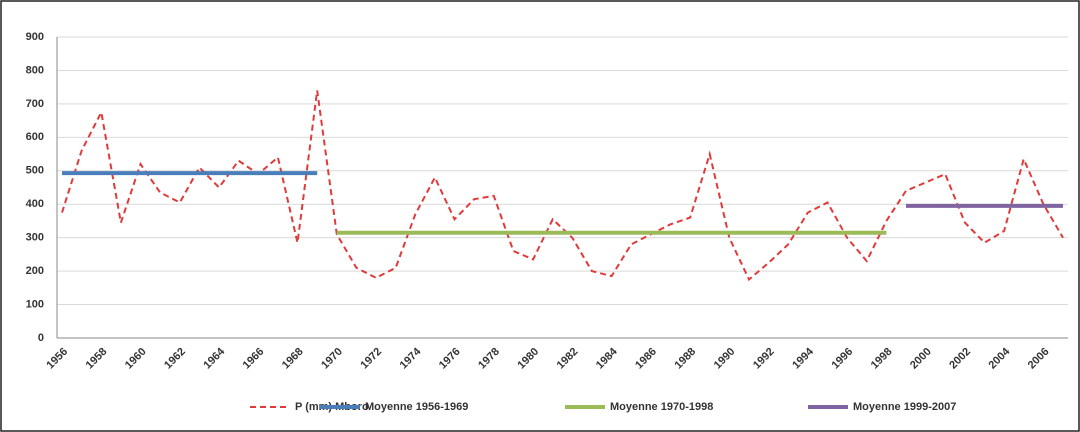 The width and height of the screenshot is (1080, 432). Describe the element at coordinates (661, 407) in the screenshot. I see `legend-label: Moyenne 1970-1998` at that location.